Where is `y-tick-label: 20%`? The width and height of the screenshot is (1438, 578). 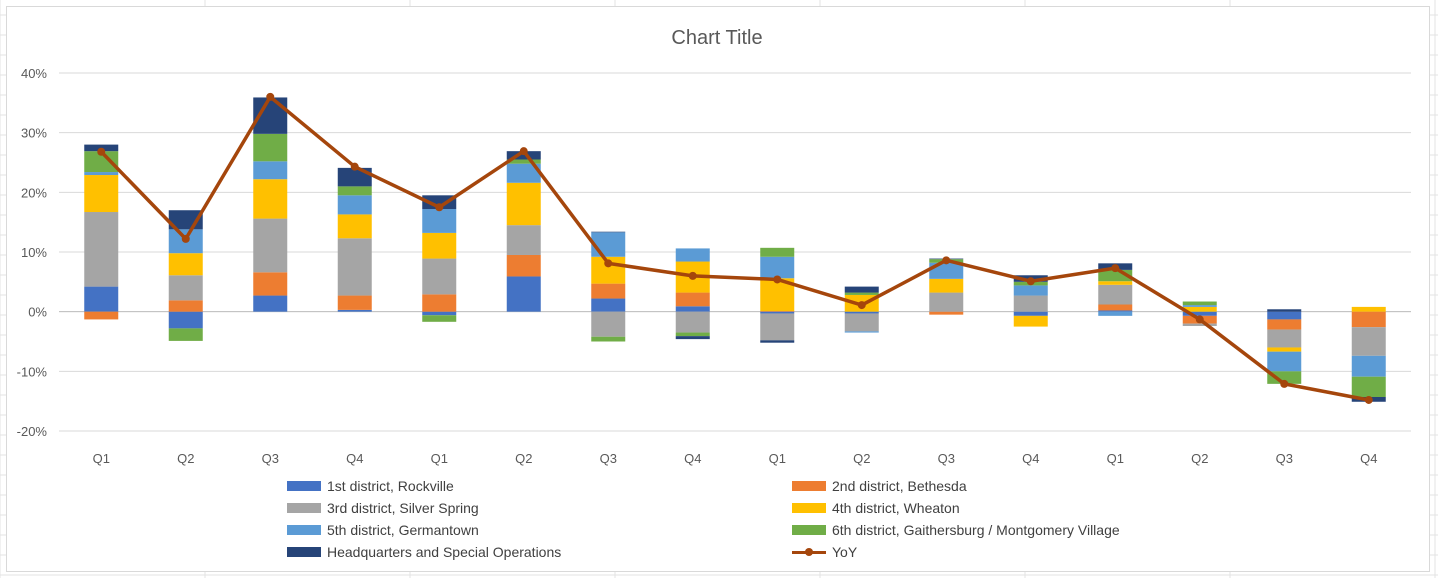 y-tick-label: 20% is located at coordinates (34, 192).